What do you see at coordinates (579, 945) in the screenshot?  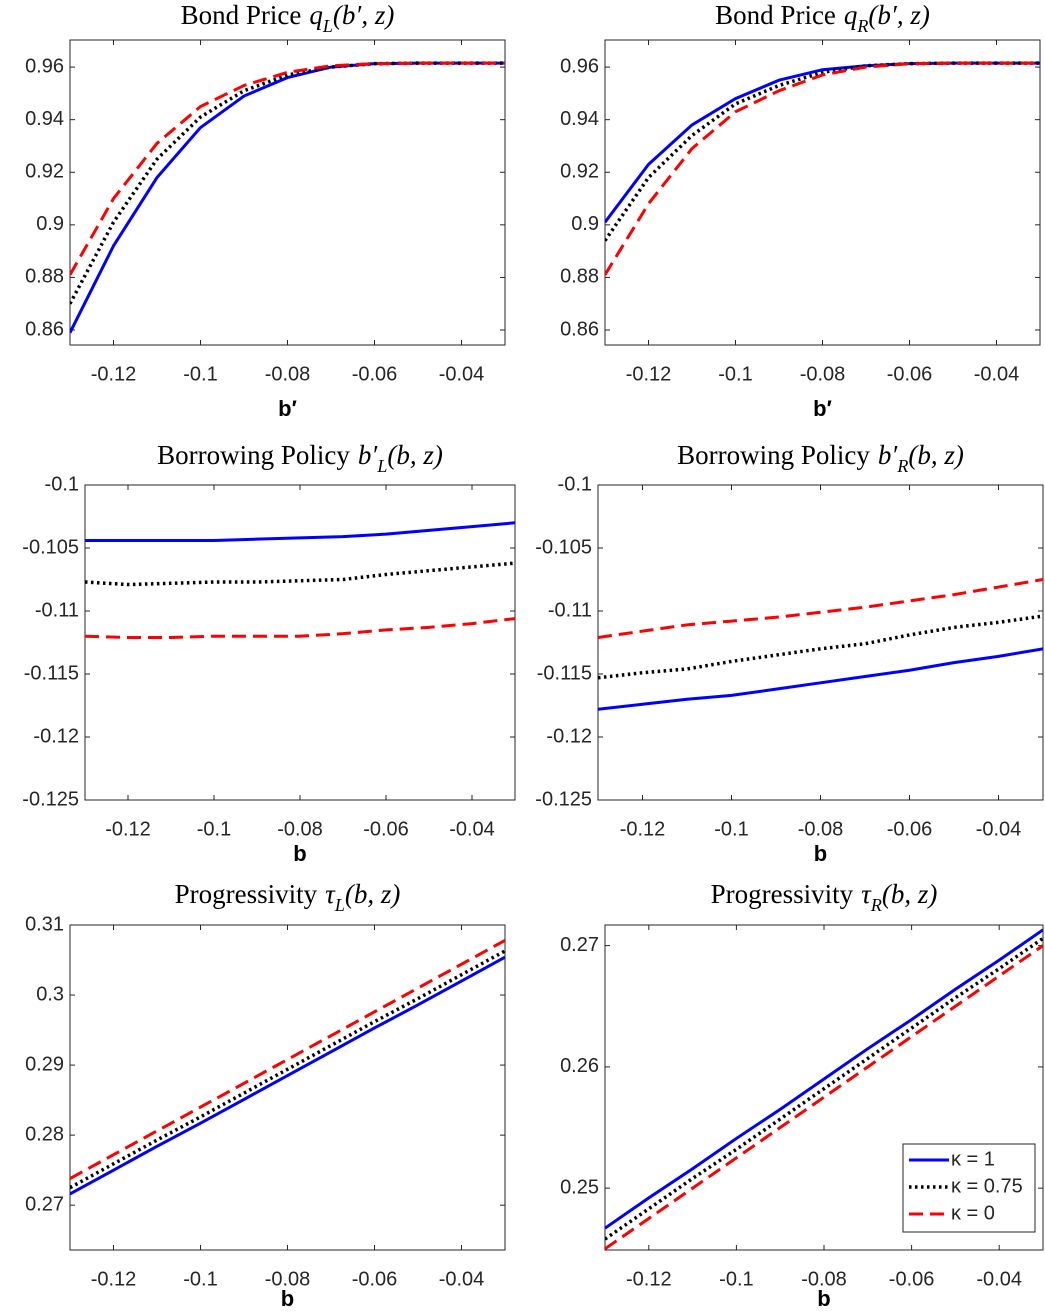 I see `y-tick-label: 0.27` at bounding box center [579, 945].